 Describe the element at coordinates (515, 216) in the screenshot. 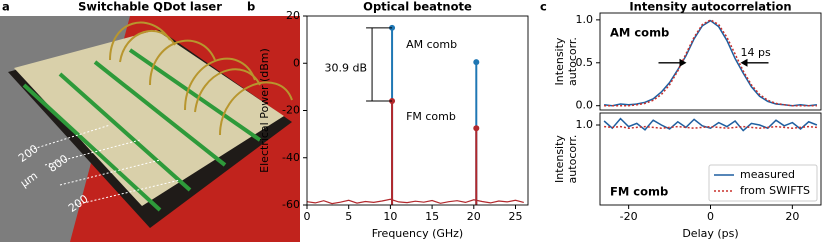

I see `x-tick-label: 25` at that location.